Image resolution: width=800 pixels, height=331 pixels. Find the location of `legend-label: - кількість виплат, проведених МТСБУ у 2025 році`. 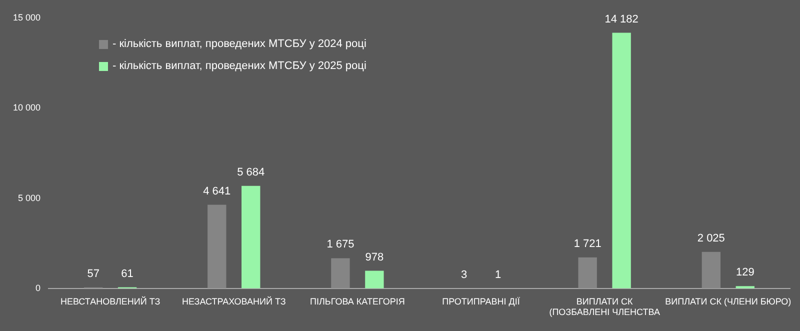

legend-label: - кількість виплат, проведених МТСБУ у 2025 році is located at coordinates (239, 66).